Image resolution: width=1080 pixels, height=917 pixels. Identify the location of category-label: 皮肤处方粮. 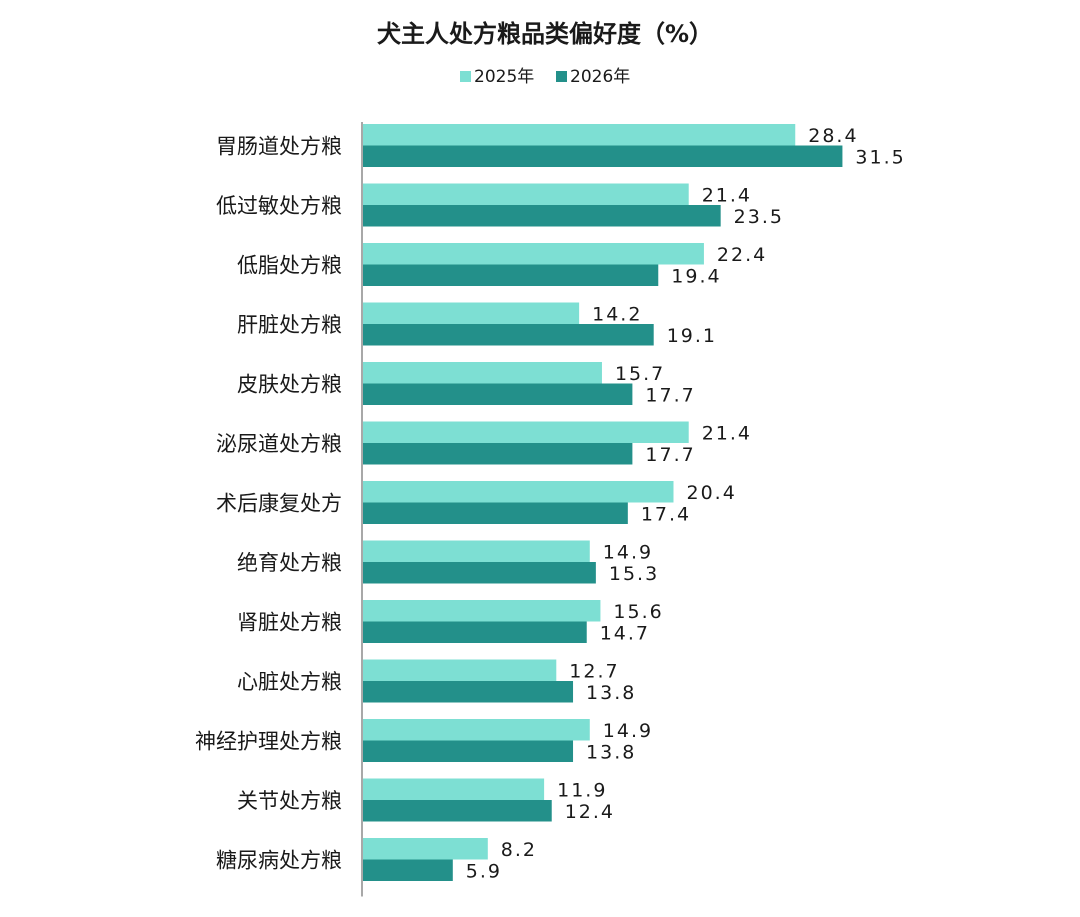
(289, 385).